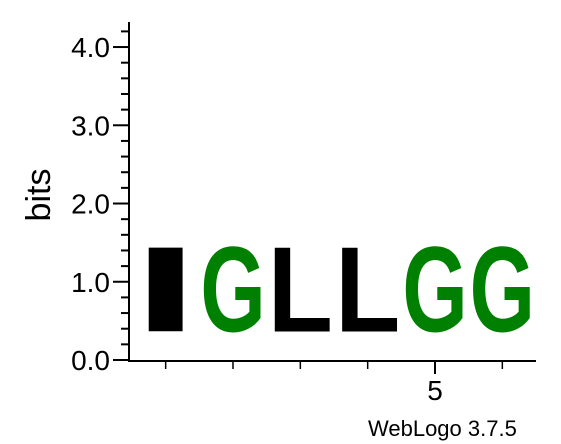  I want to click on logo-letter-G-pos2: G, so click(232, 290).